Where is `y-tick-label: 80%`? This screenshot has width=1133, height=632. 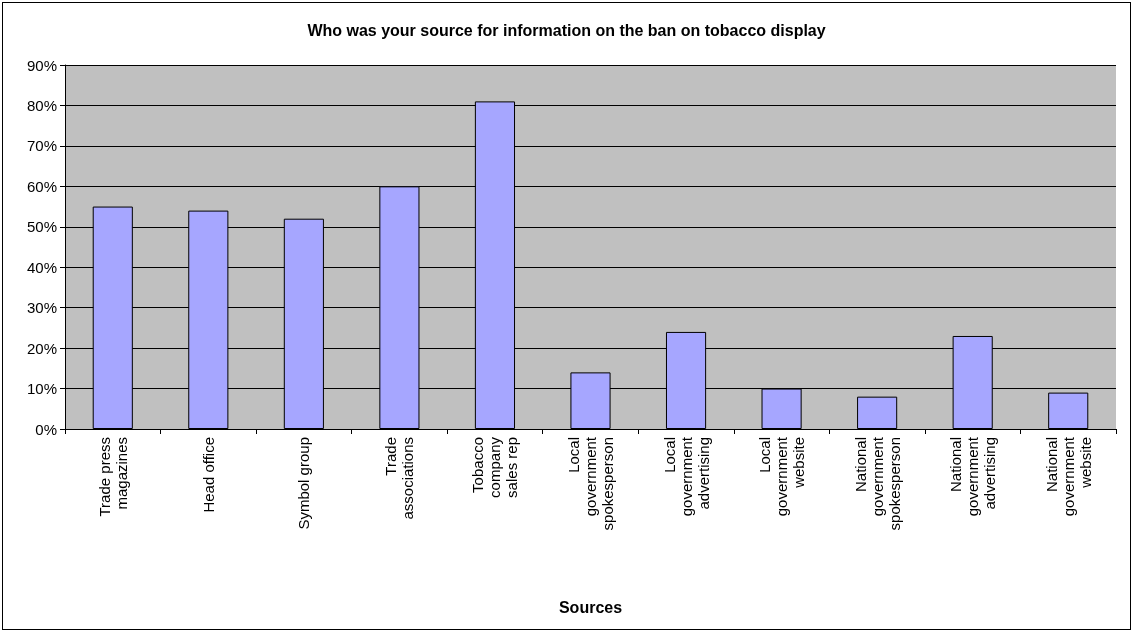
y-tick-label: 80% is located at coordinates (41, 105).